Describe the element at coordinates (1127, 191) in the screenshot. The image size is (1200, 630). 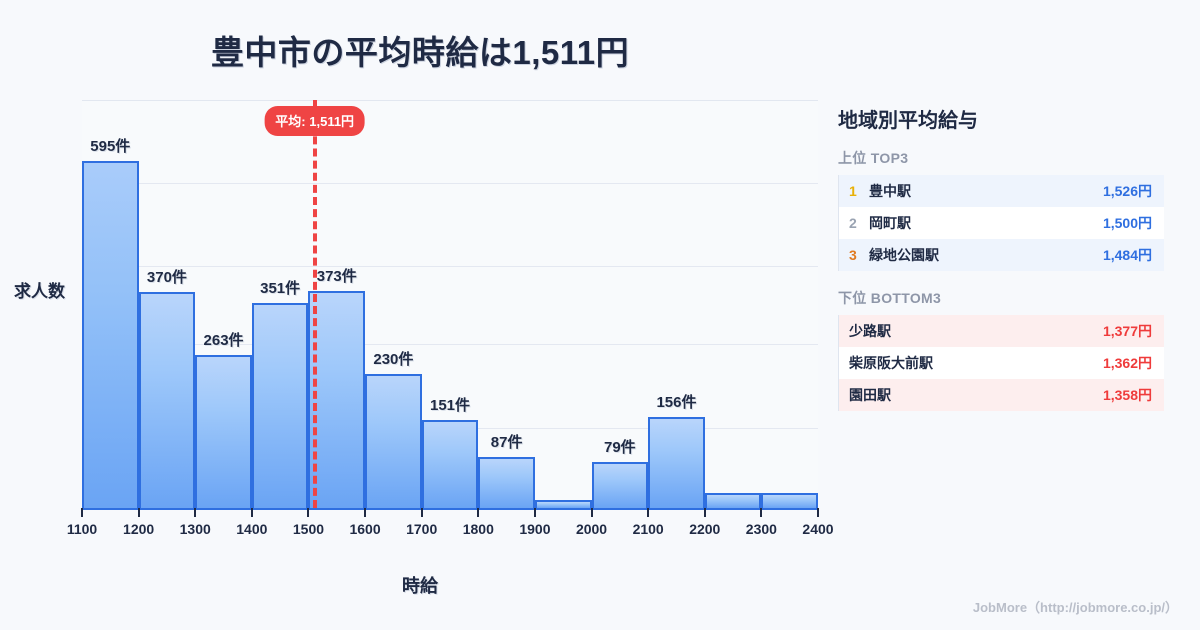
I see `station-wage: 1,526円` at that location.